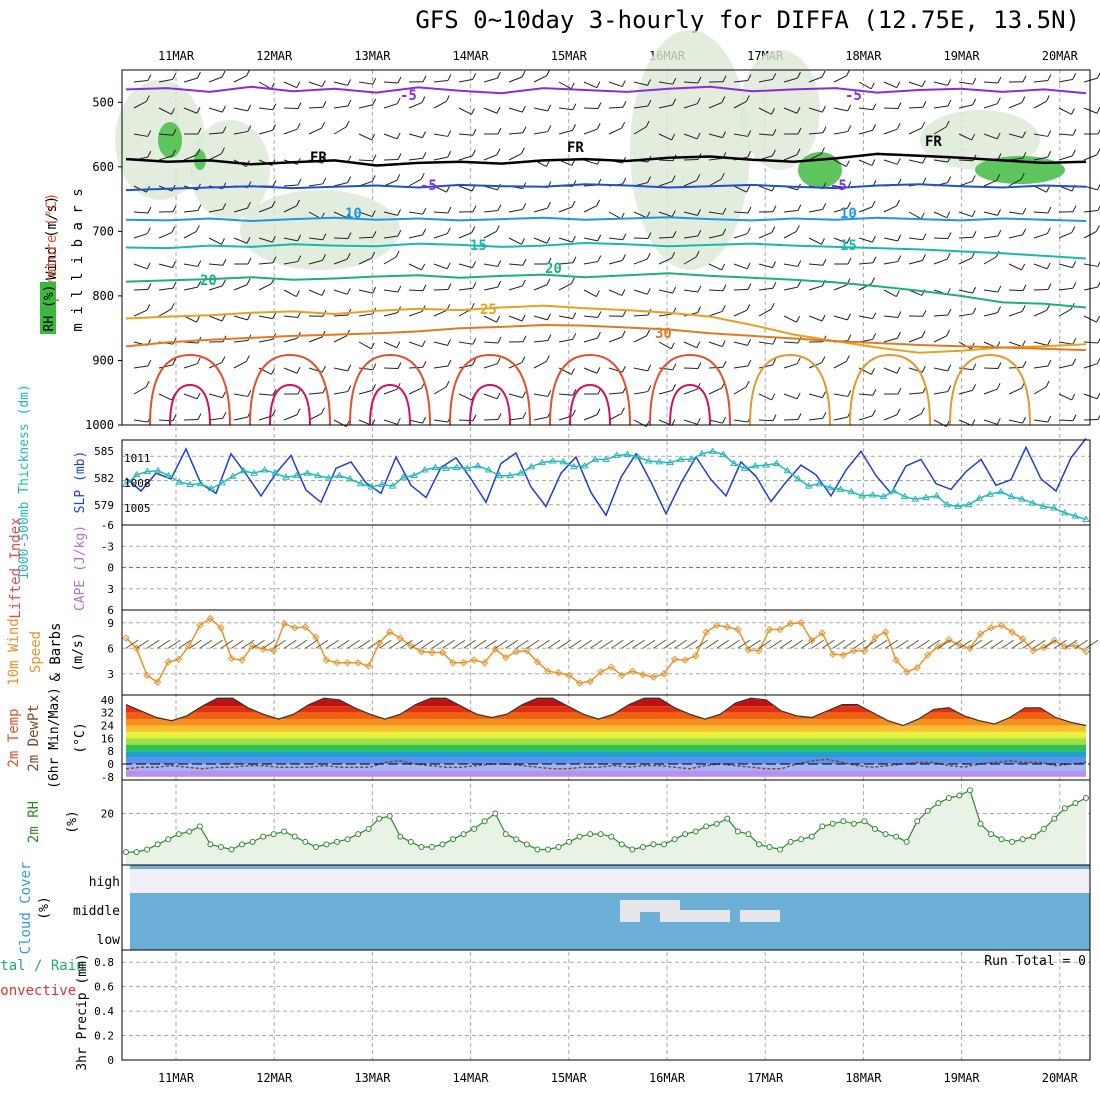 Image resolution: width=1100 pixels, height=1100 pixels. I want to click on temp-tick-label: 0, so click(110, 764).